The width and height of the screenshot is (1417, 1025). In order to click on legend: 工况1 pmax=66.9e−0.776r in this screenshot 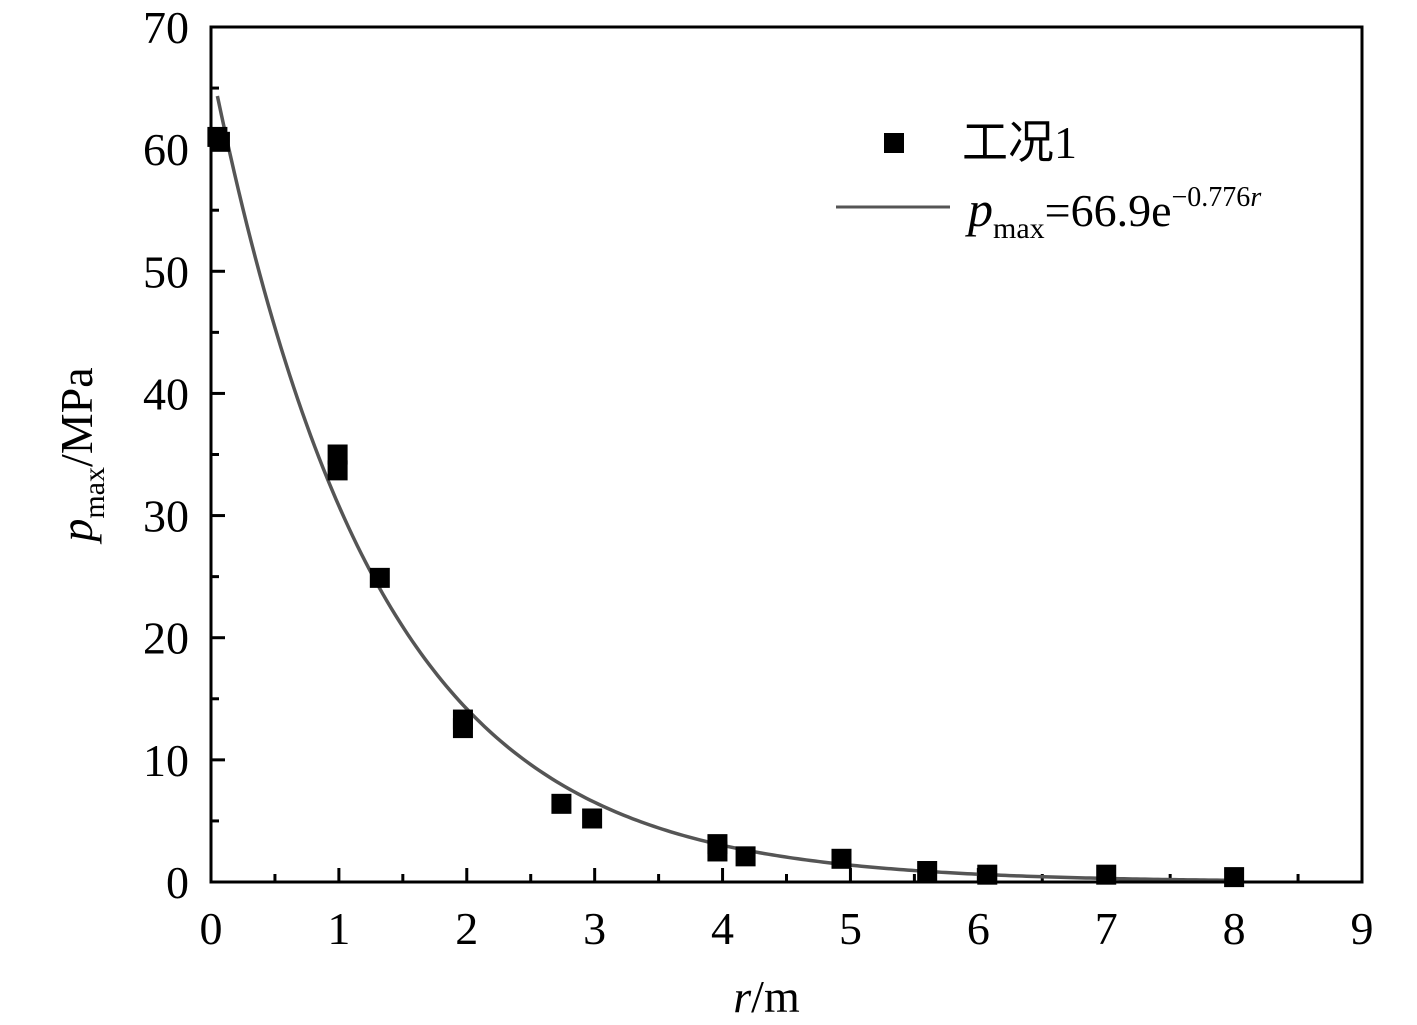, I will do `click(1048, 181)`.